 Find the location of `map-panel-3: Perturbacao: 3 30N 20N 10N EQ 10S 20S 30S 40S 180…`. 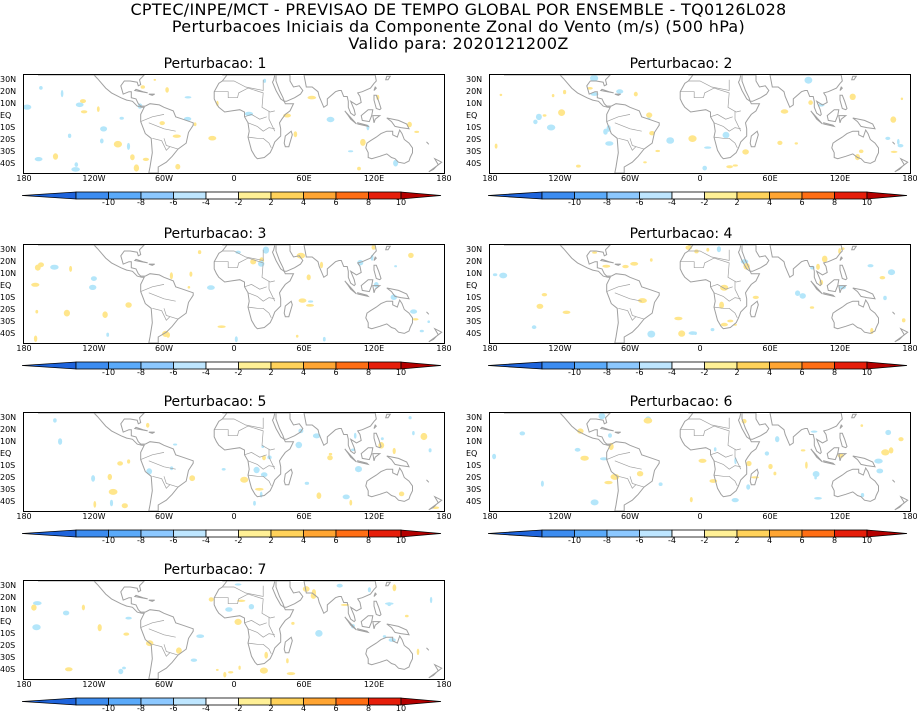

map-panel-3: Perturbacao: 3 30N 20N 10N EQ 10S 20S 30S 40S 180… is located at coordinates (226, 309).